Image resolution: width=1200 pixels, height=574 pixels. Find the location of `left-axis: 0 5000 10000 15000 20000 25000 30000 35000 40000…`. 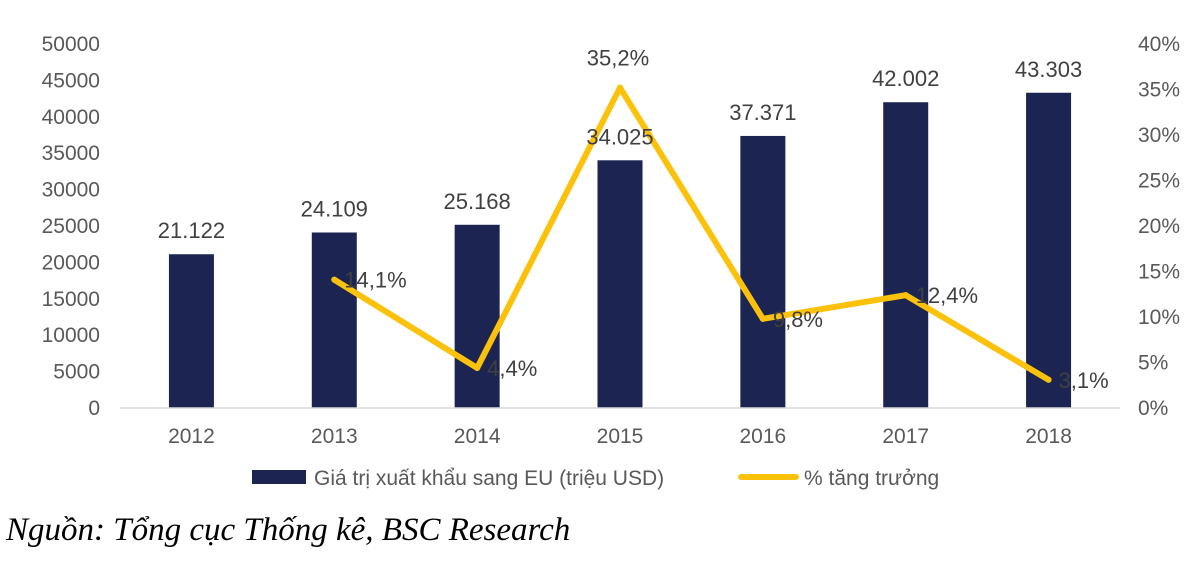

left-axis: 0 5000 10000 15000 20000 25000 30000 35000 40000… is located at coordinates (71, 226).